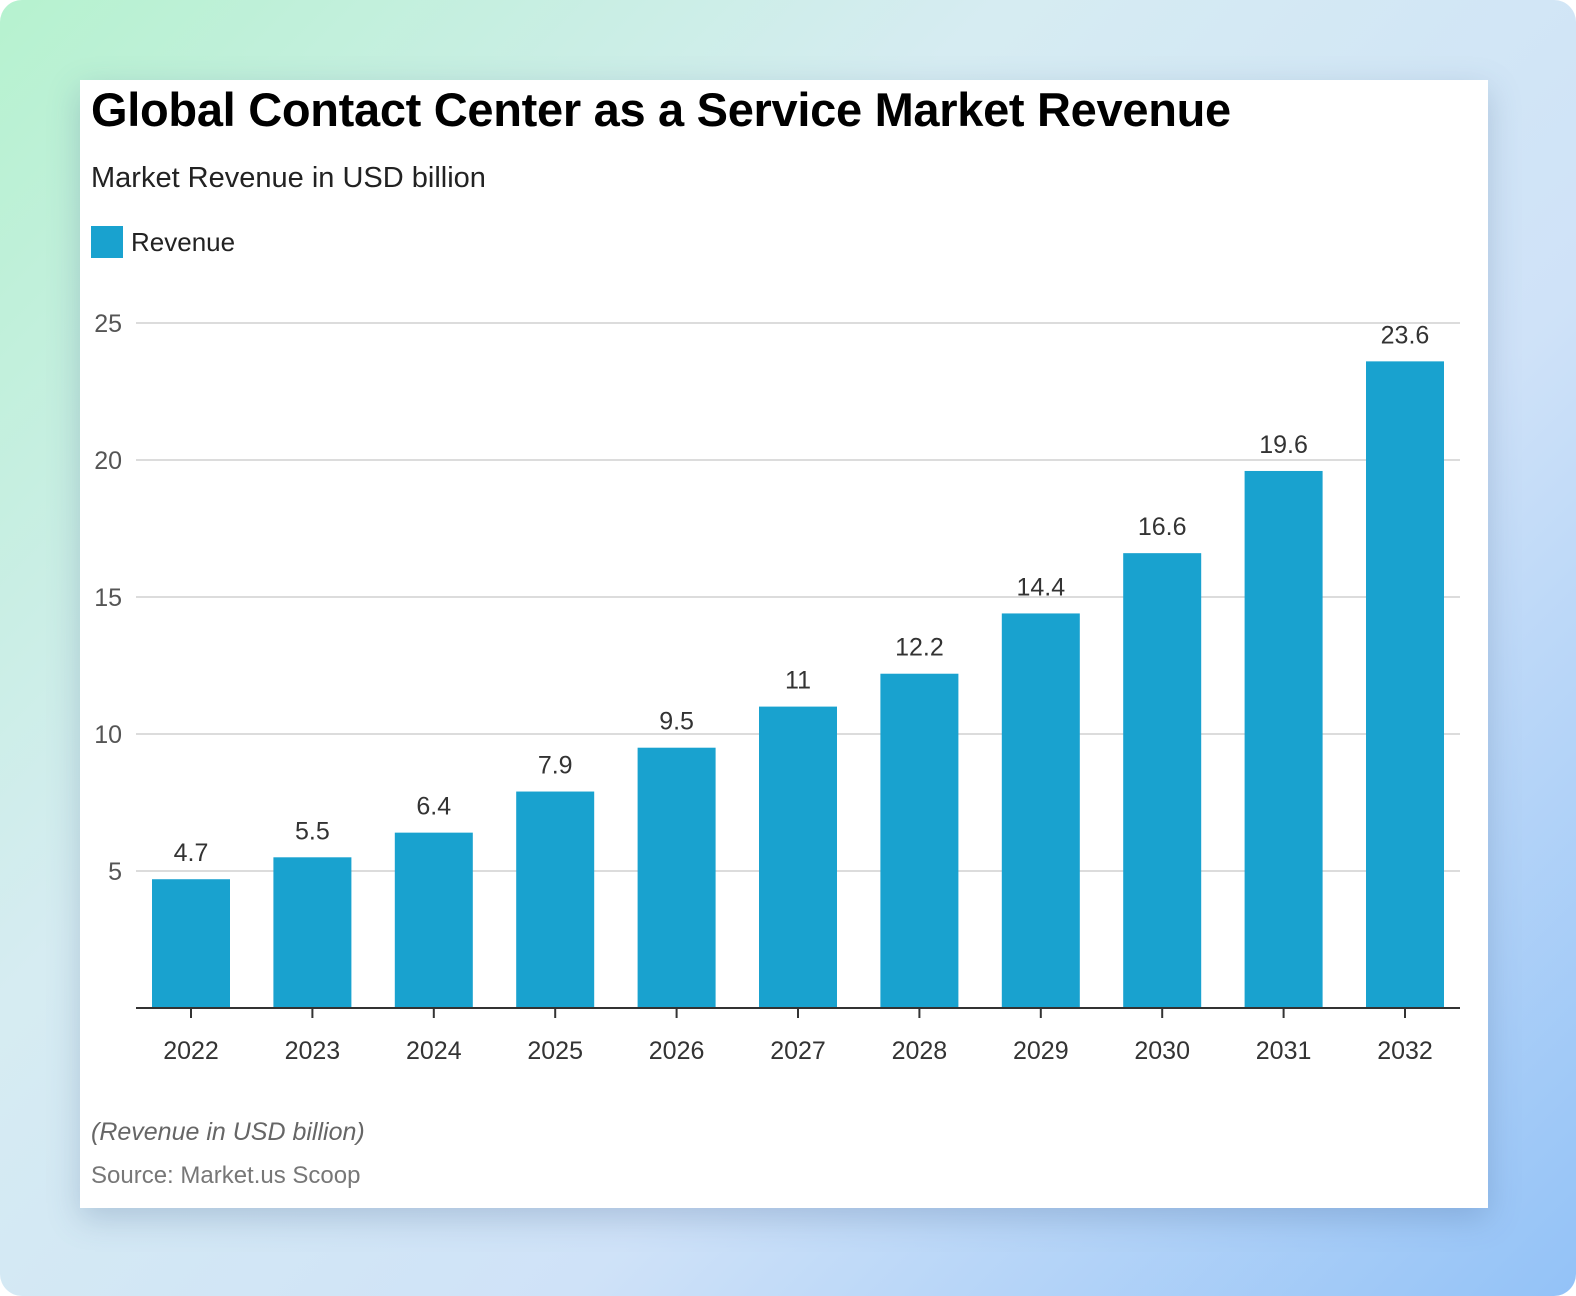  I want to click on data-label: 4.7, so click(191, 853).